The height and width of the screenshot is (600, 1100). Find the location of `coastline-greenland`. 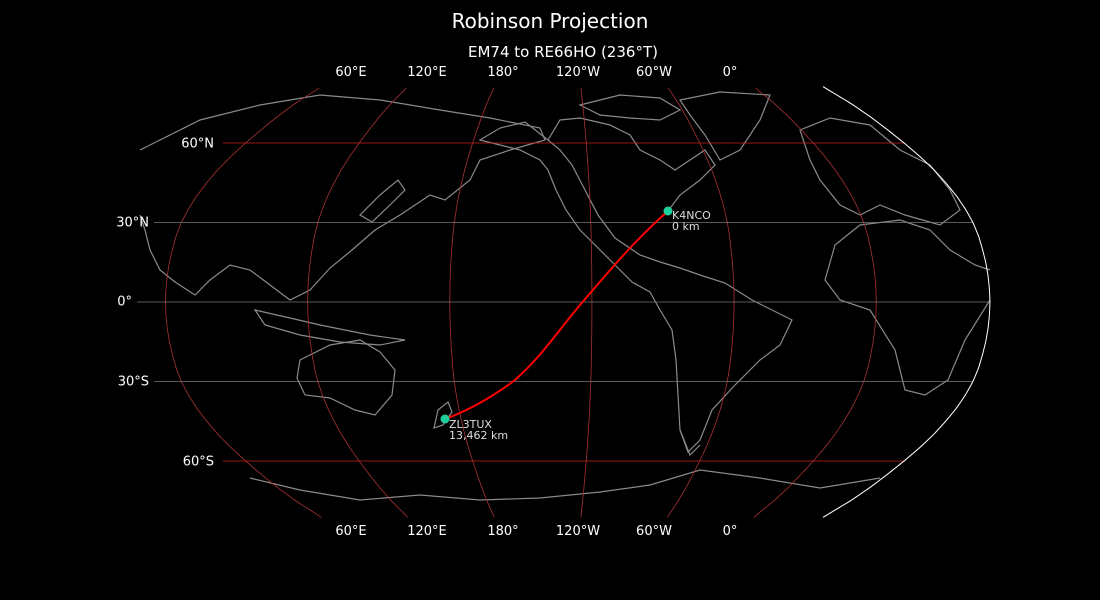

coastline-greenland is located at coordinates (725, 126).